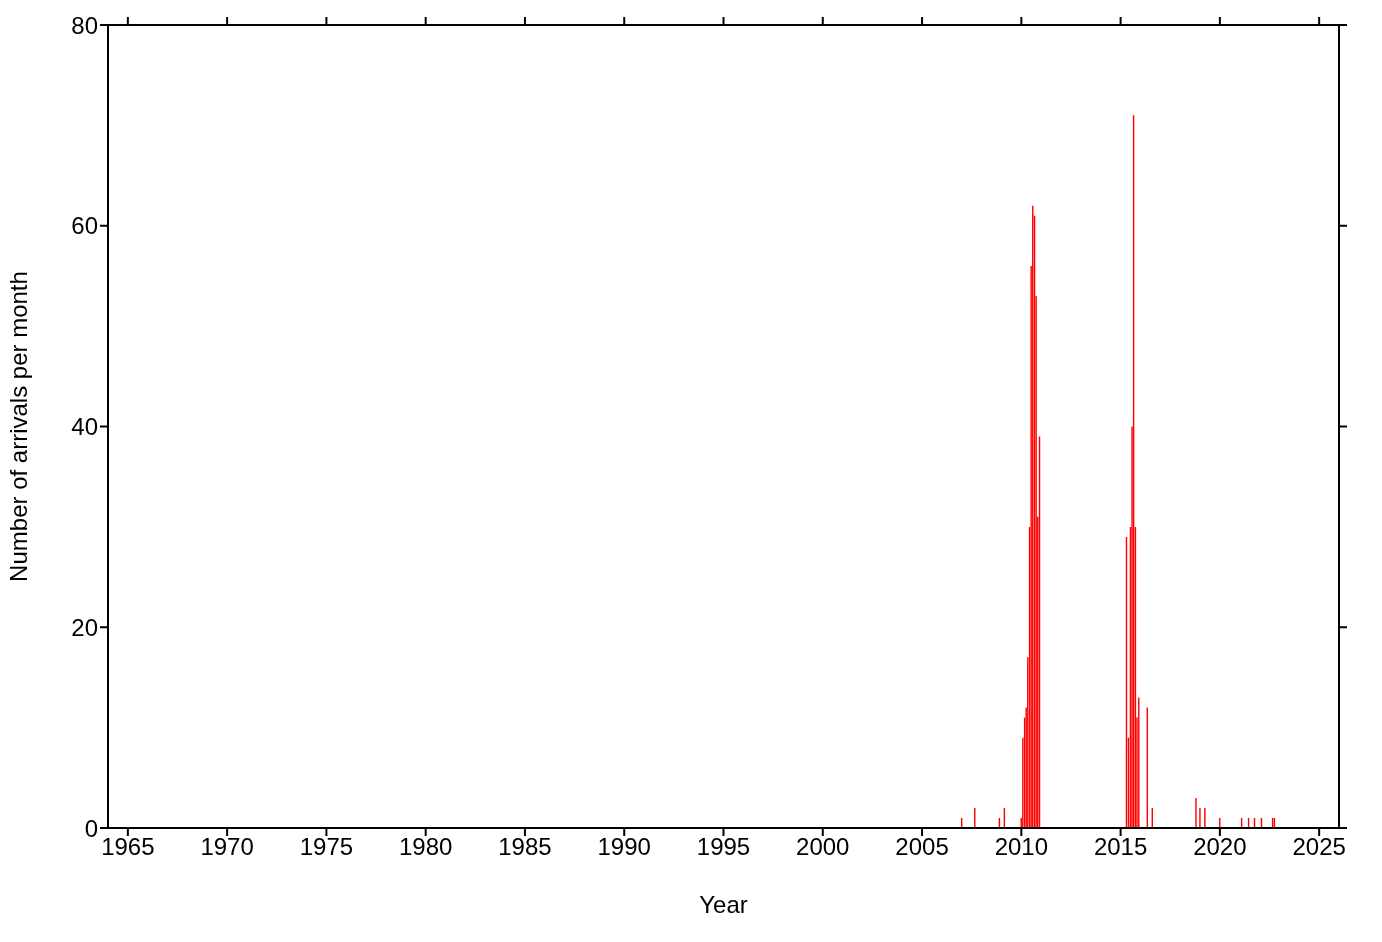 This screenshot has width=1382, height=942. I want to click on x-tick-label: 1990, so click(624, 847).